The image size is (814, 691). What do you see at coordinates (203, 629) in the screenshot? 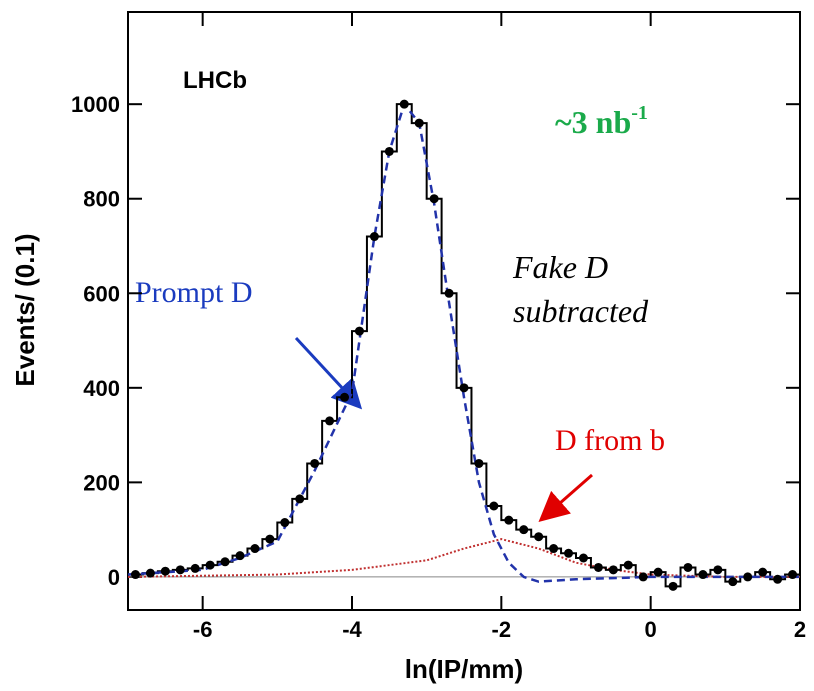
I see `x-tick-label: -6` at bounding box center [203, 629].